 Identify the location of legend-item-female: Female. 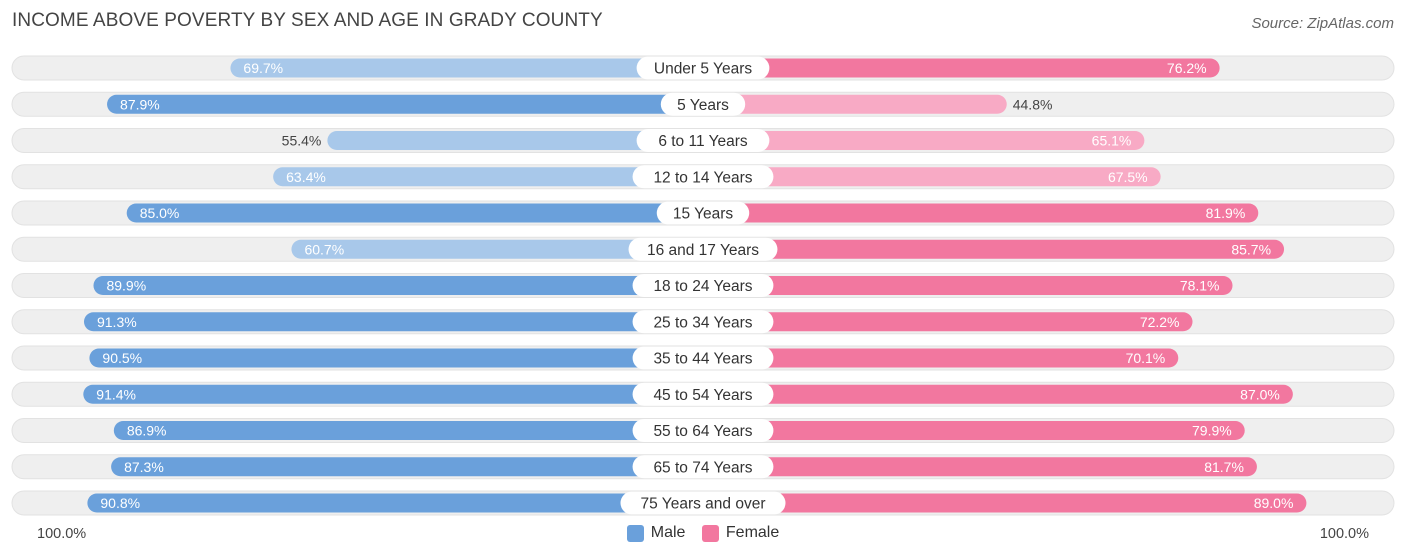
(740, 533).